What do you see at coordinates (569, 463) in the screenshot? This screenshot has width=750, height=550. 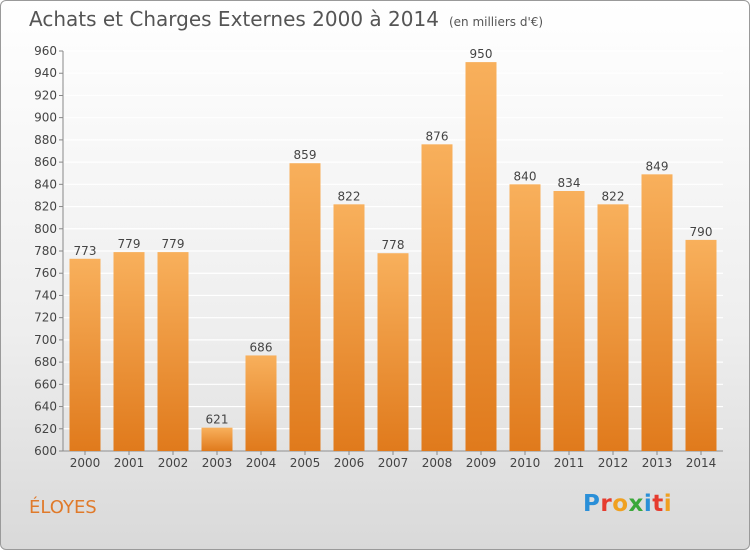 I see `x-tick-label: 2011` at bounding box center [569, 463].